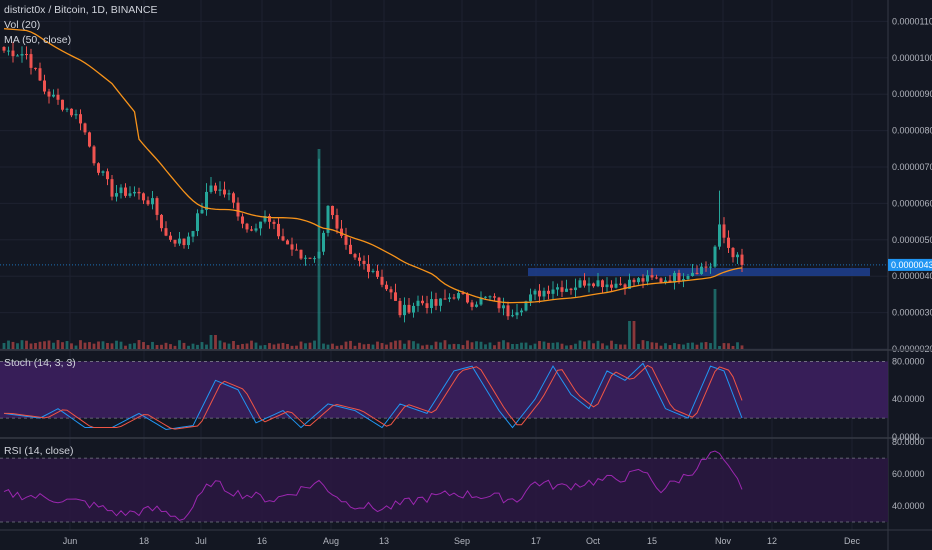 The image size is (932, 550). I want to click on x-tick-label: 18, so click(144, 541).